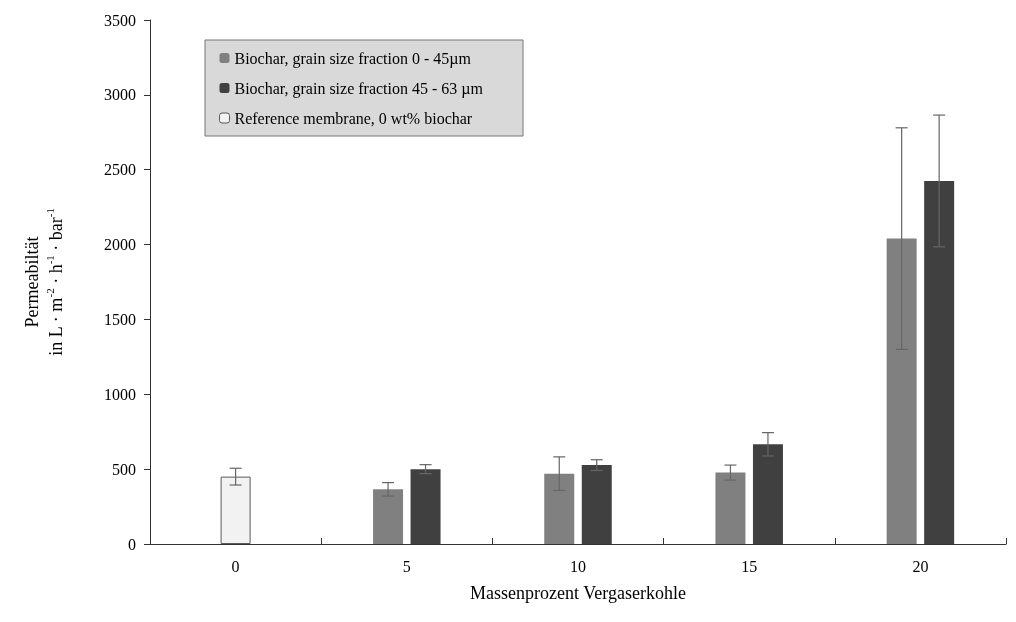  I want to click on y-tick-label: 2500, so click(120, 170).